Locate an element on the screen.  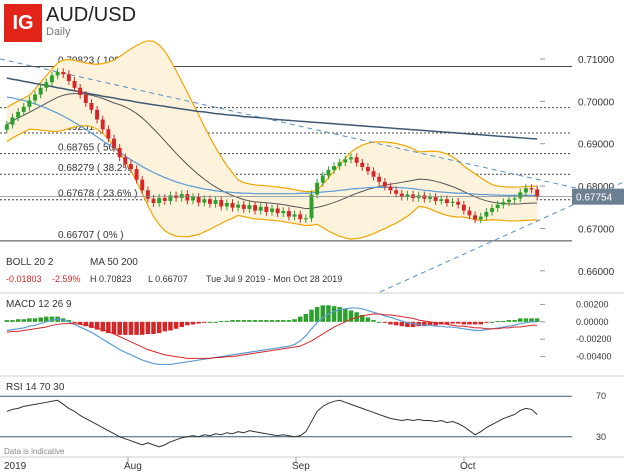
x-tick-label: Sep is located at coordinates (301, 466).